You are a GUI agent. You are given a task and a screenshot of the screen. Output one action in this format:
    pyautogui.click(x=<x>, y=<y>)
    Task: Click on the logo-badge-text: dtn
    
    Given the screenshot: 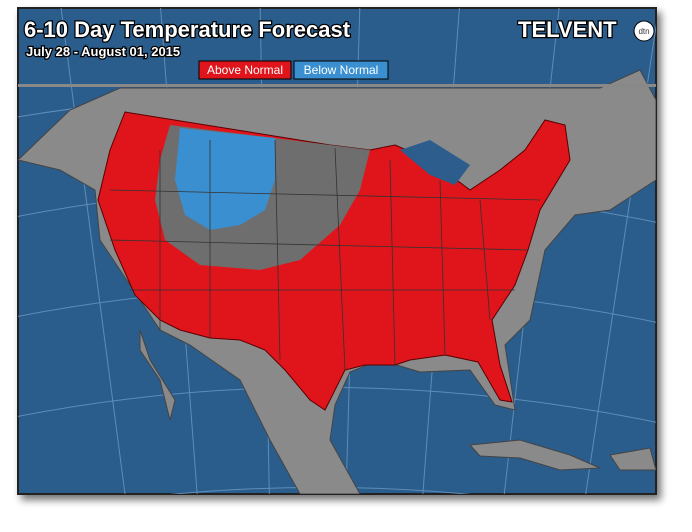 What is the action you would take?
    pyautogui.click(x=643, y=31)
    